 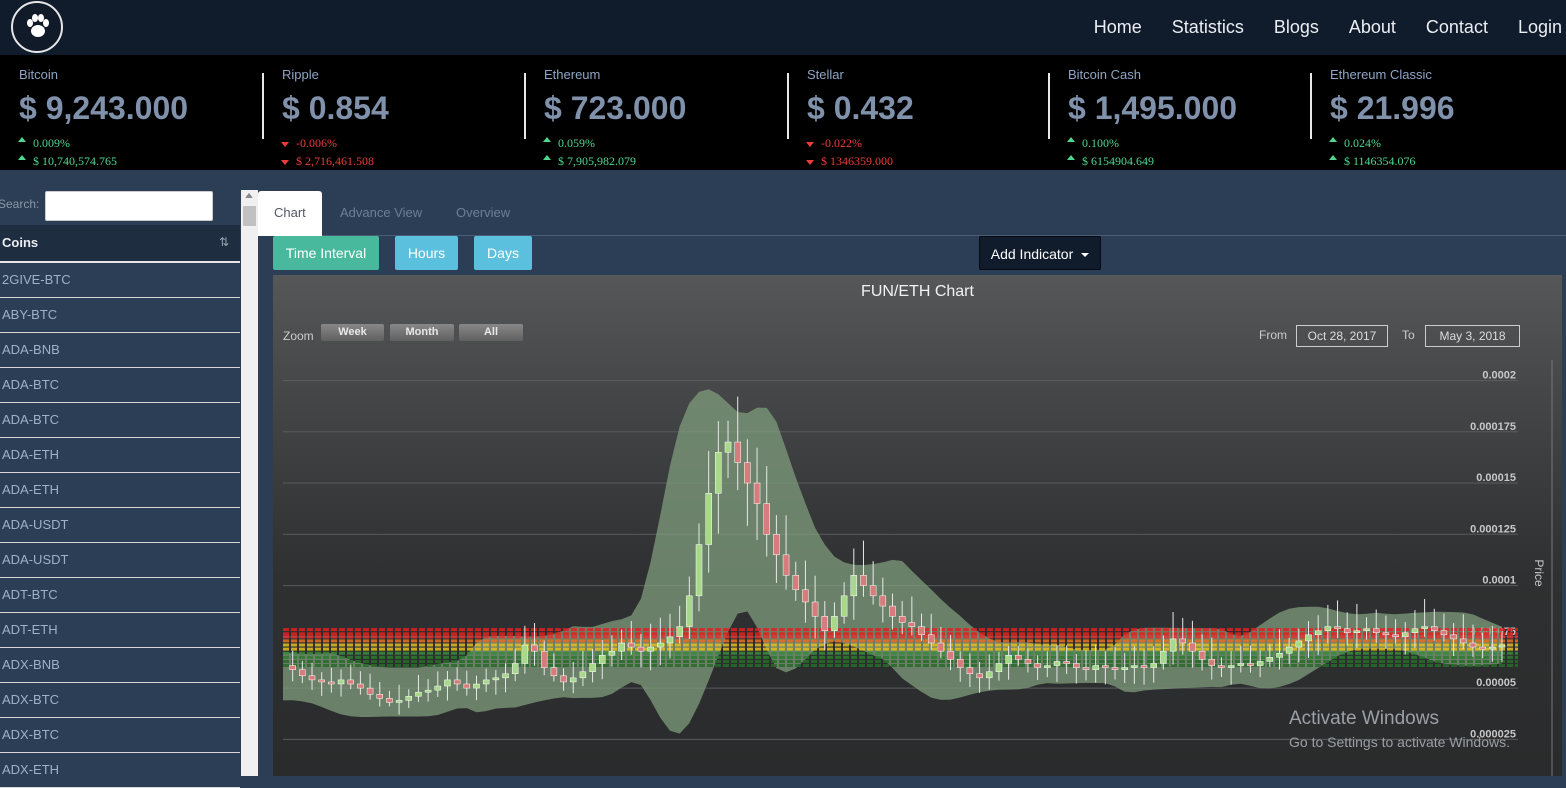 What do you see at coordinates (249, 483) in the screenshot?
I see `list-scrollbar` at bounding box center [249, 483].